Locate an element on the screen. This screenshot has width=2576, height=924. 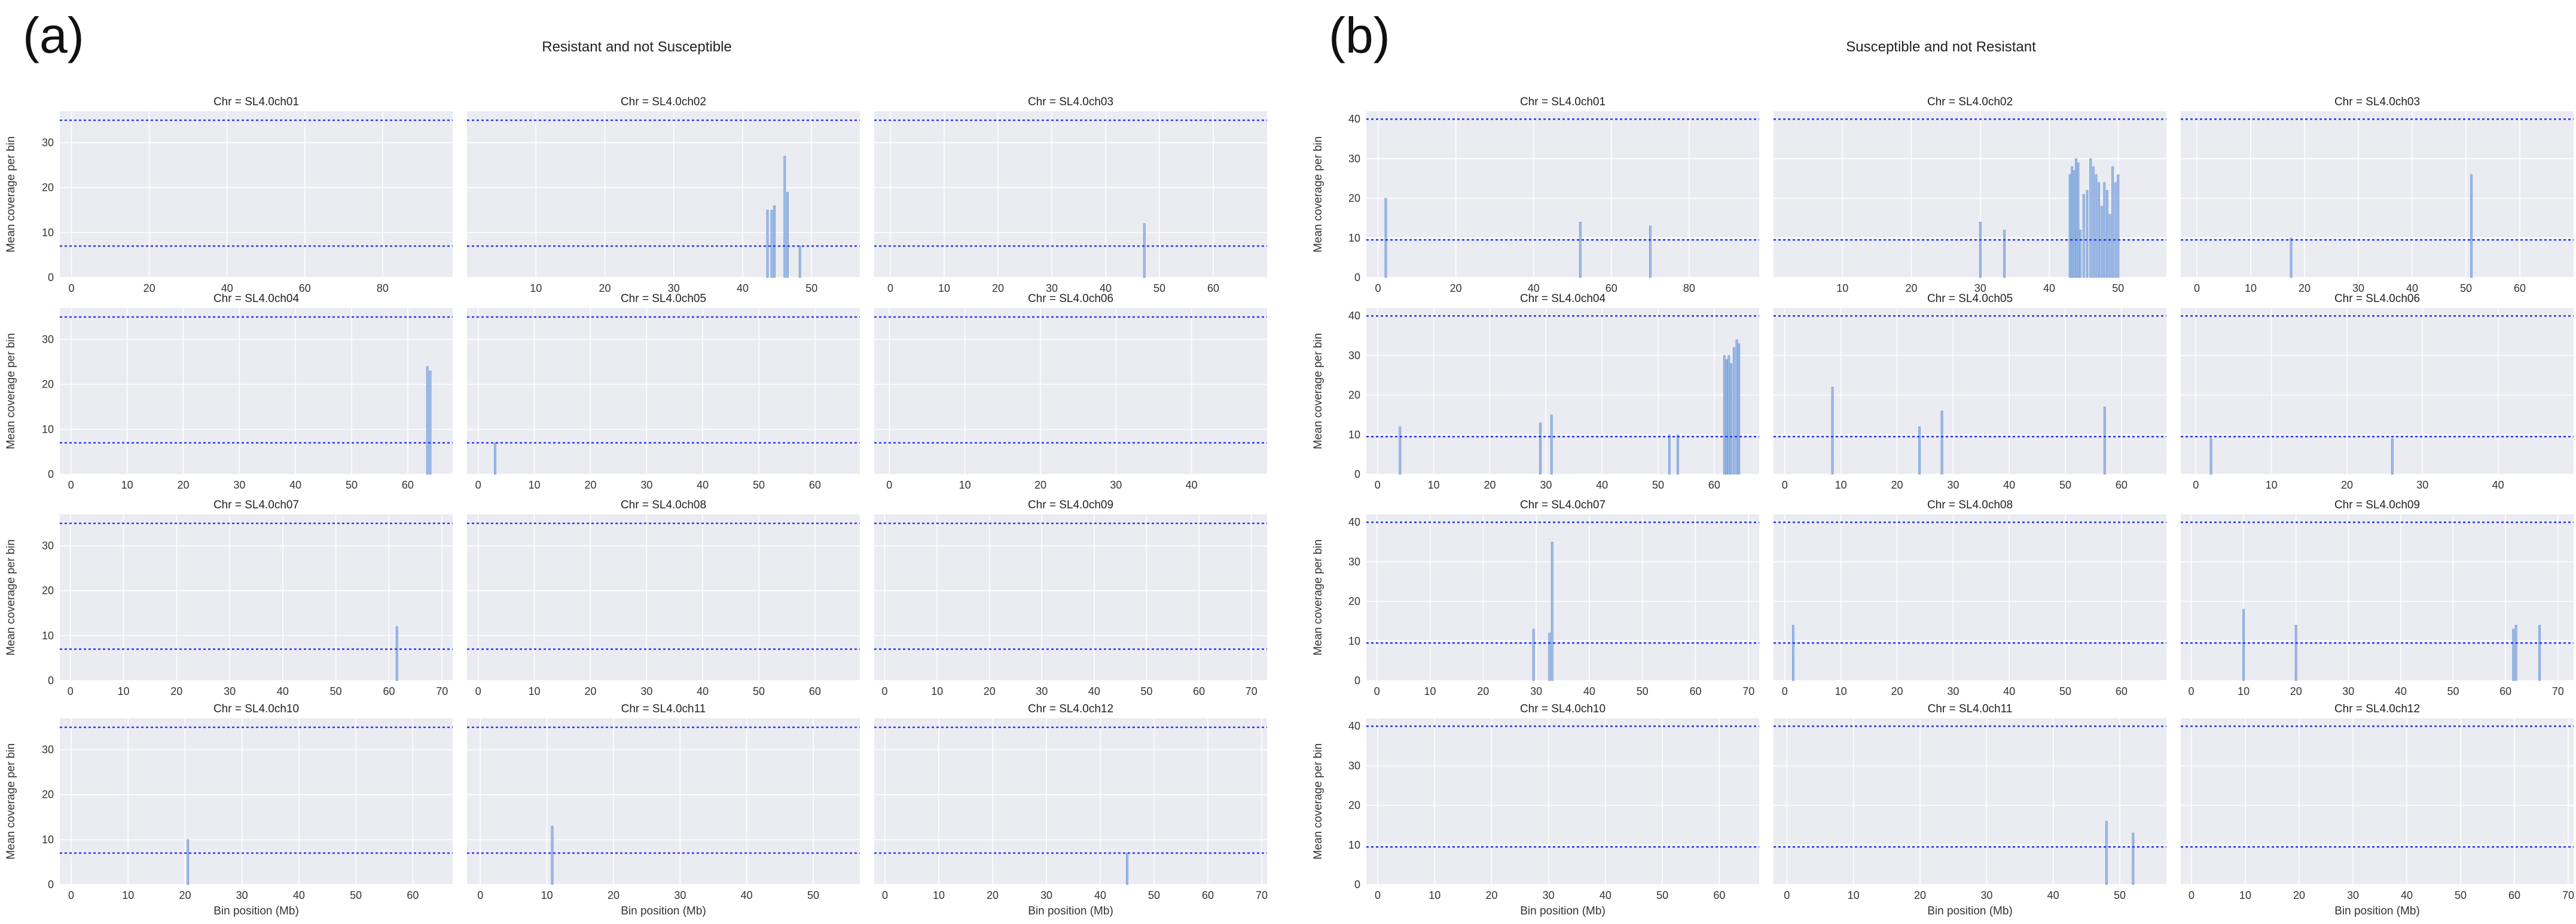
p1-f11-xtick-4: 40 is located at coordinates (2407, 895).